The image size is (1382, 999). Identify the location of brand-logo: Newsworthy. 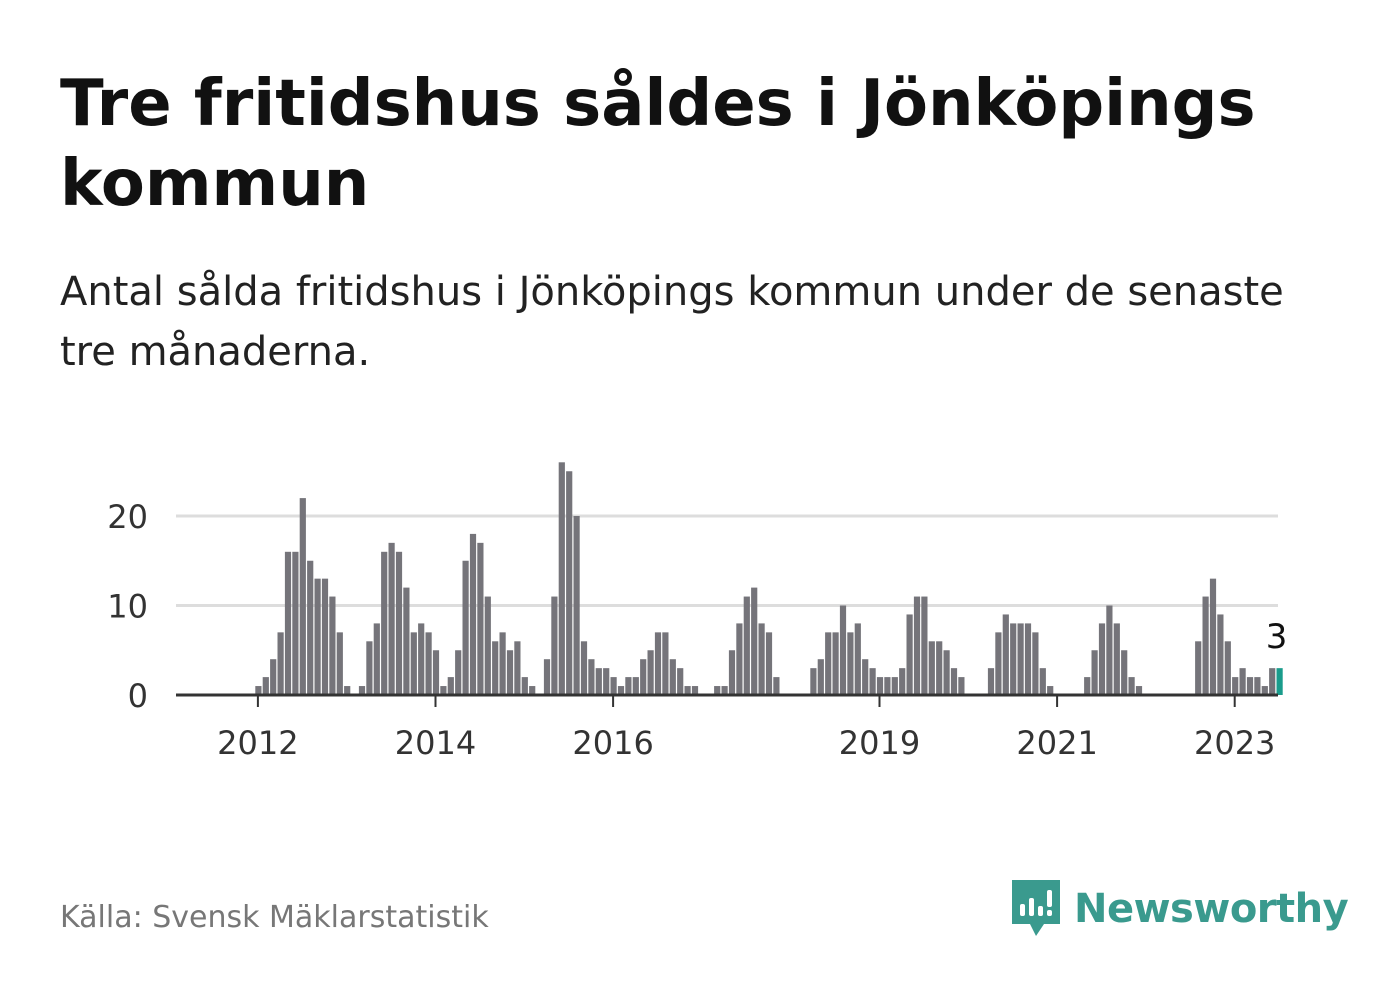
(1179, 909).